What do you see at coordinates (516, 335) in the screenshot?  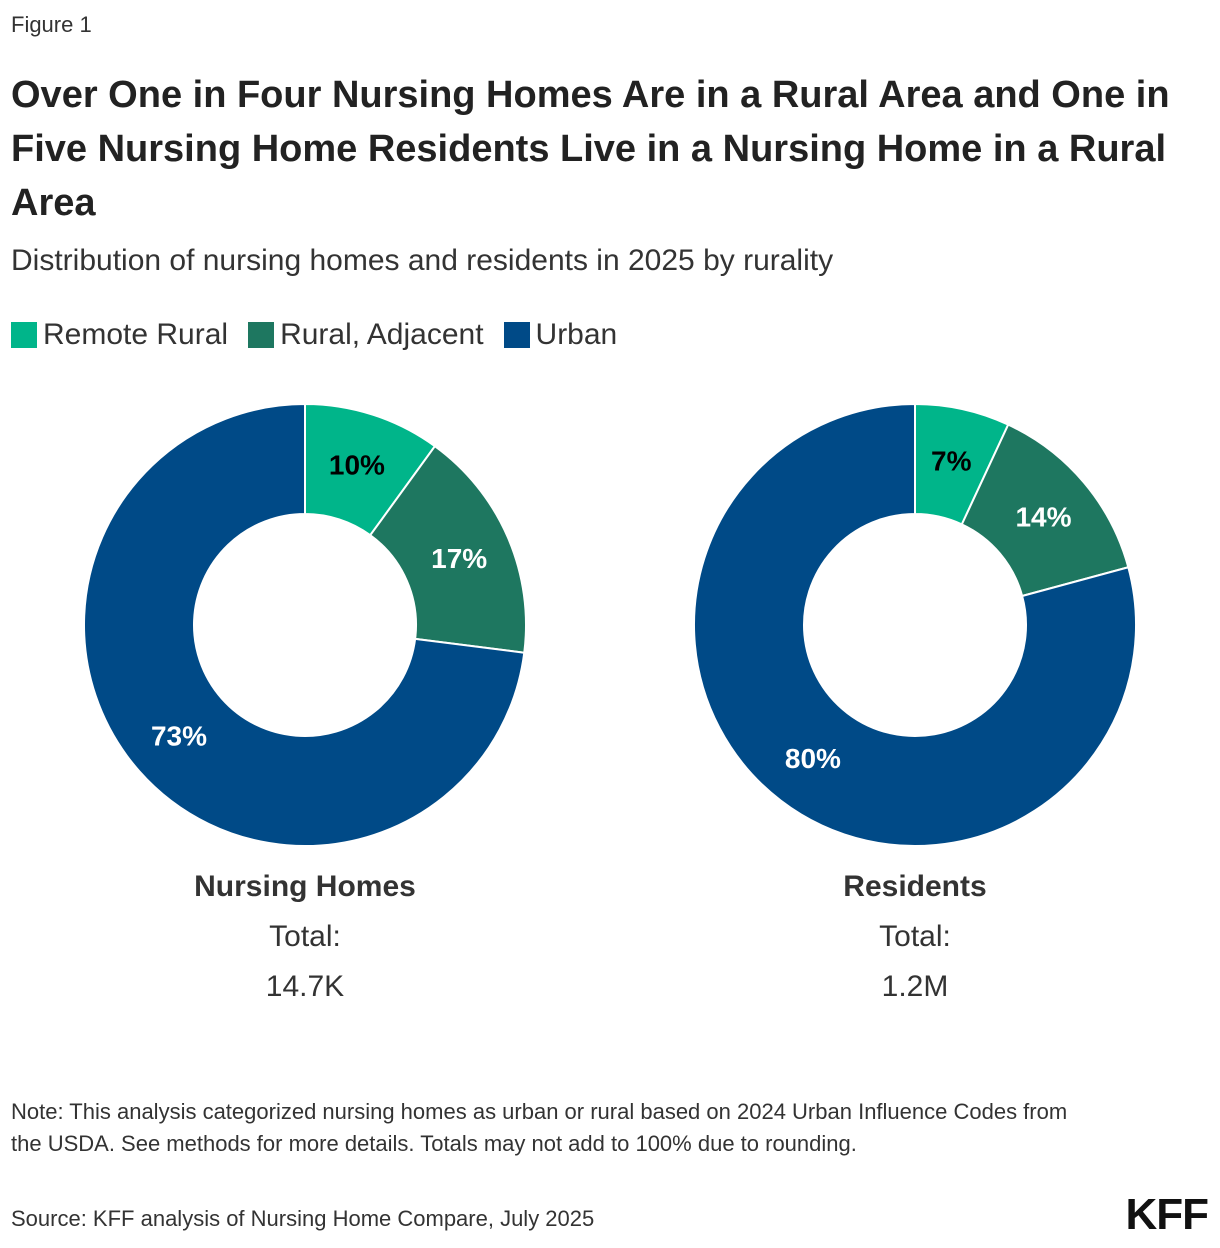 I see `legend-swatch-urban` at bounding box center [516, 335].